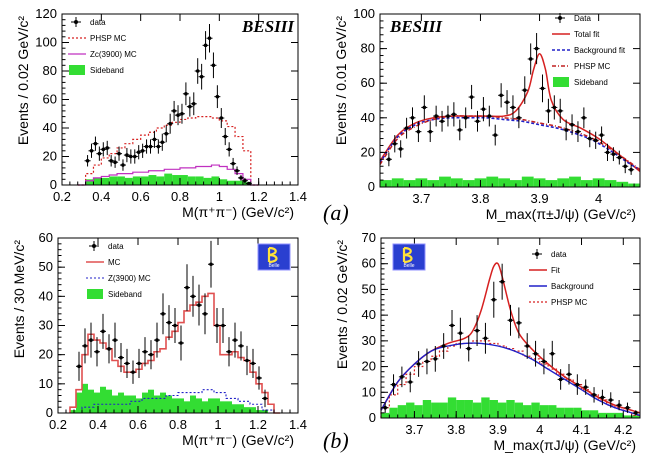 This screenshot has height=466, width=654. What do you see at coordinates (407, 255) in the screenshot?
I see `belle-logo-glyph` at bounding box center [407, 255].